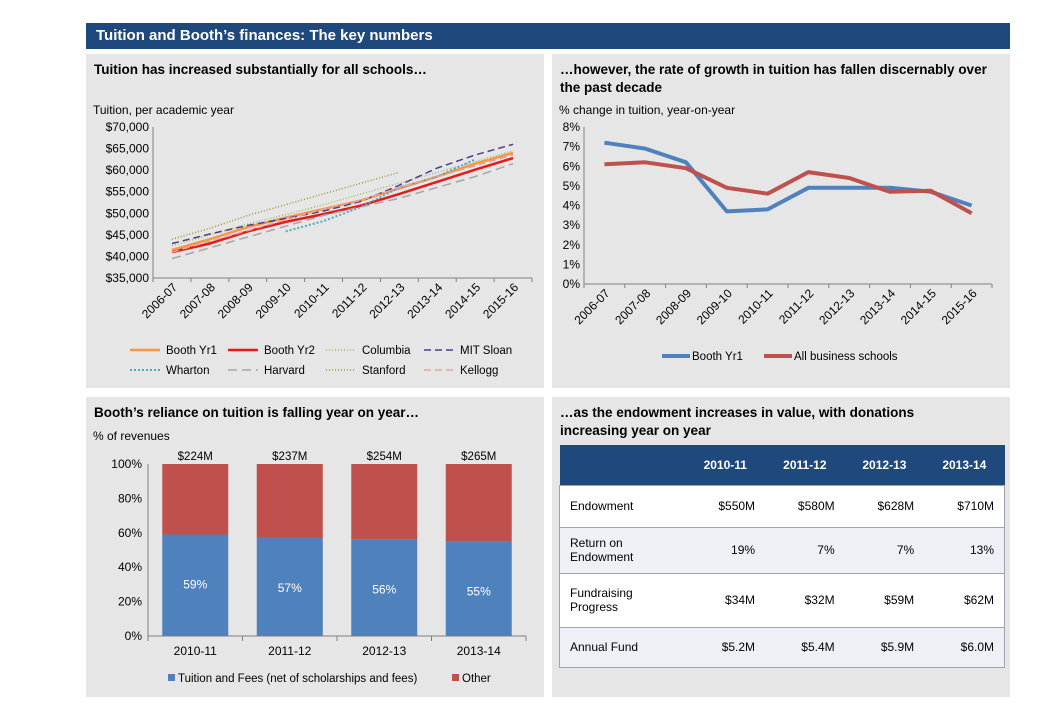 This screenshot has height=720, width=1040. Describe the element at coordinates (128, 170) in the screenshot. I see `y-tick-label: $60,000` at that location.